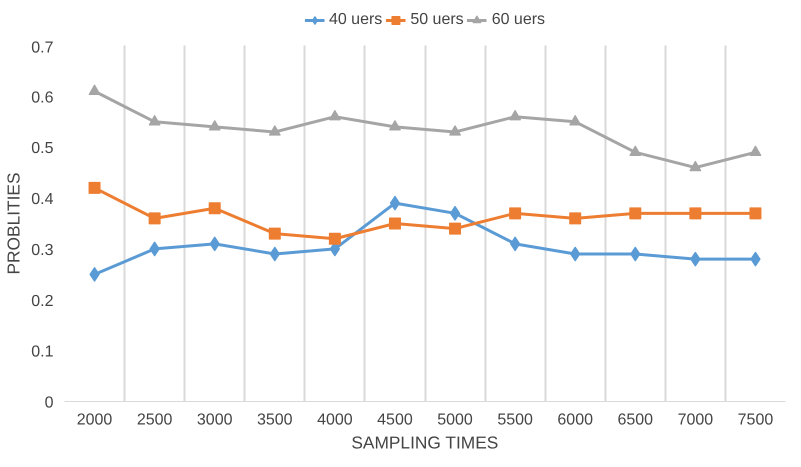 The image size is (801, 467). I want to click on x-tick-label: 5000, so click(455, 420).